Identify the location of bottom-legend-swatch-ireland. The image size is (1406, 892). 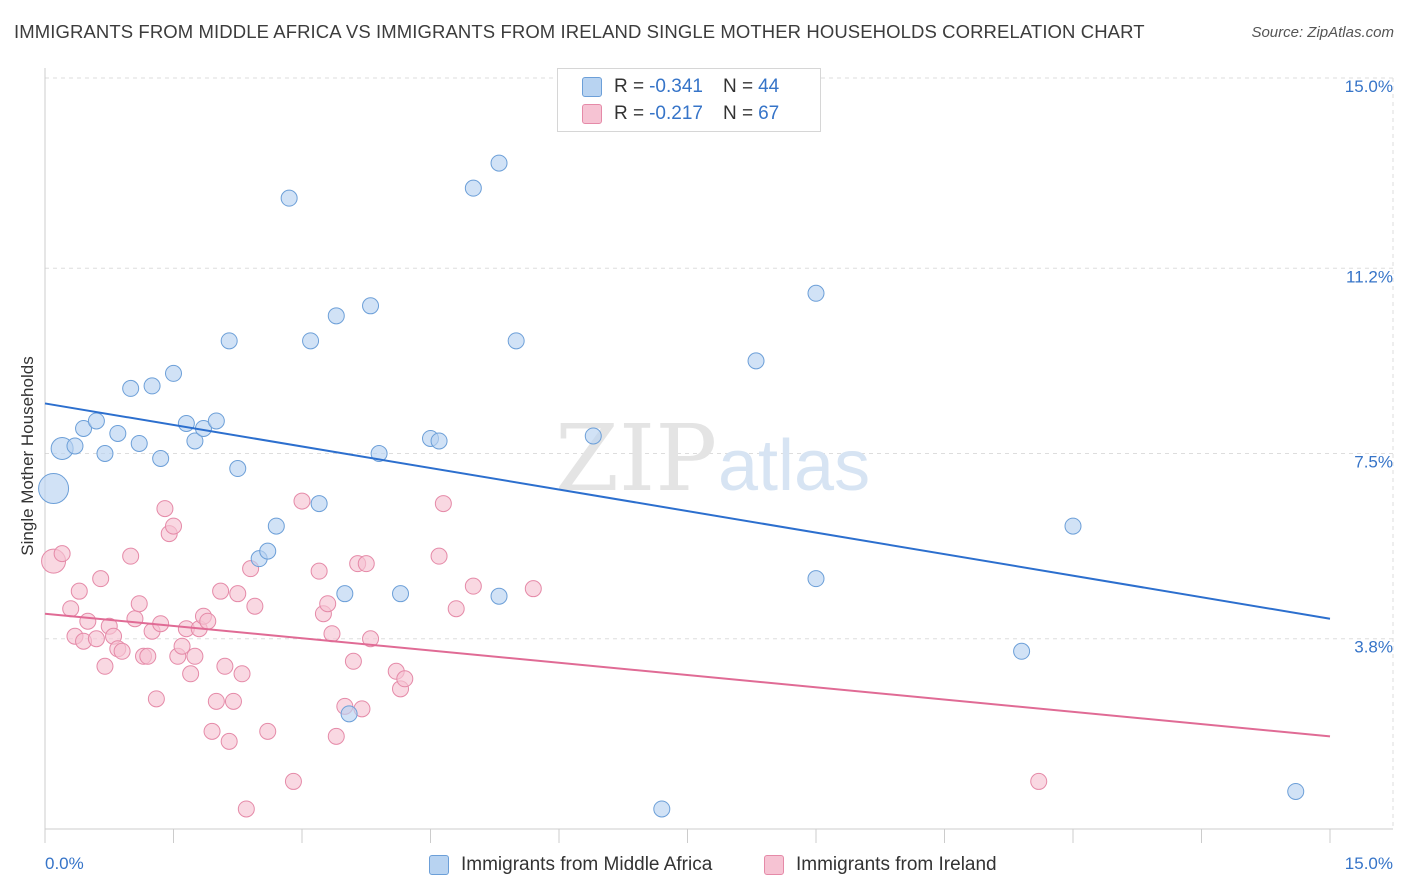
(774, 865).